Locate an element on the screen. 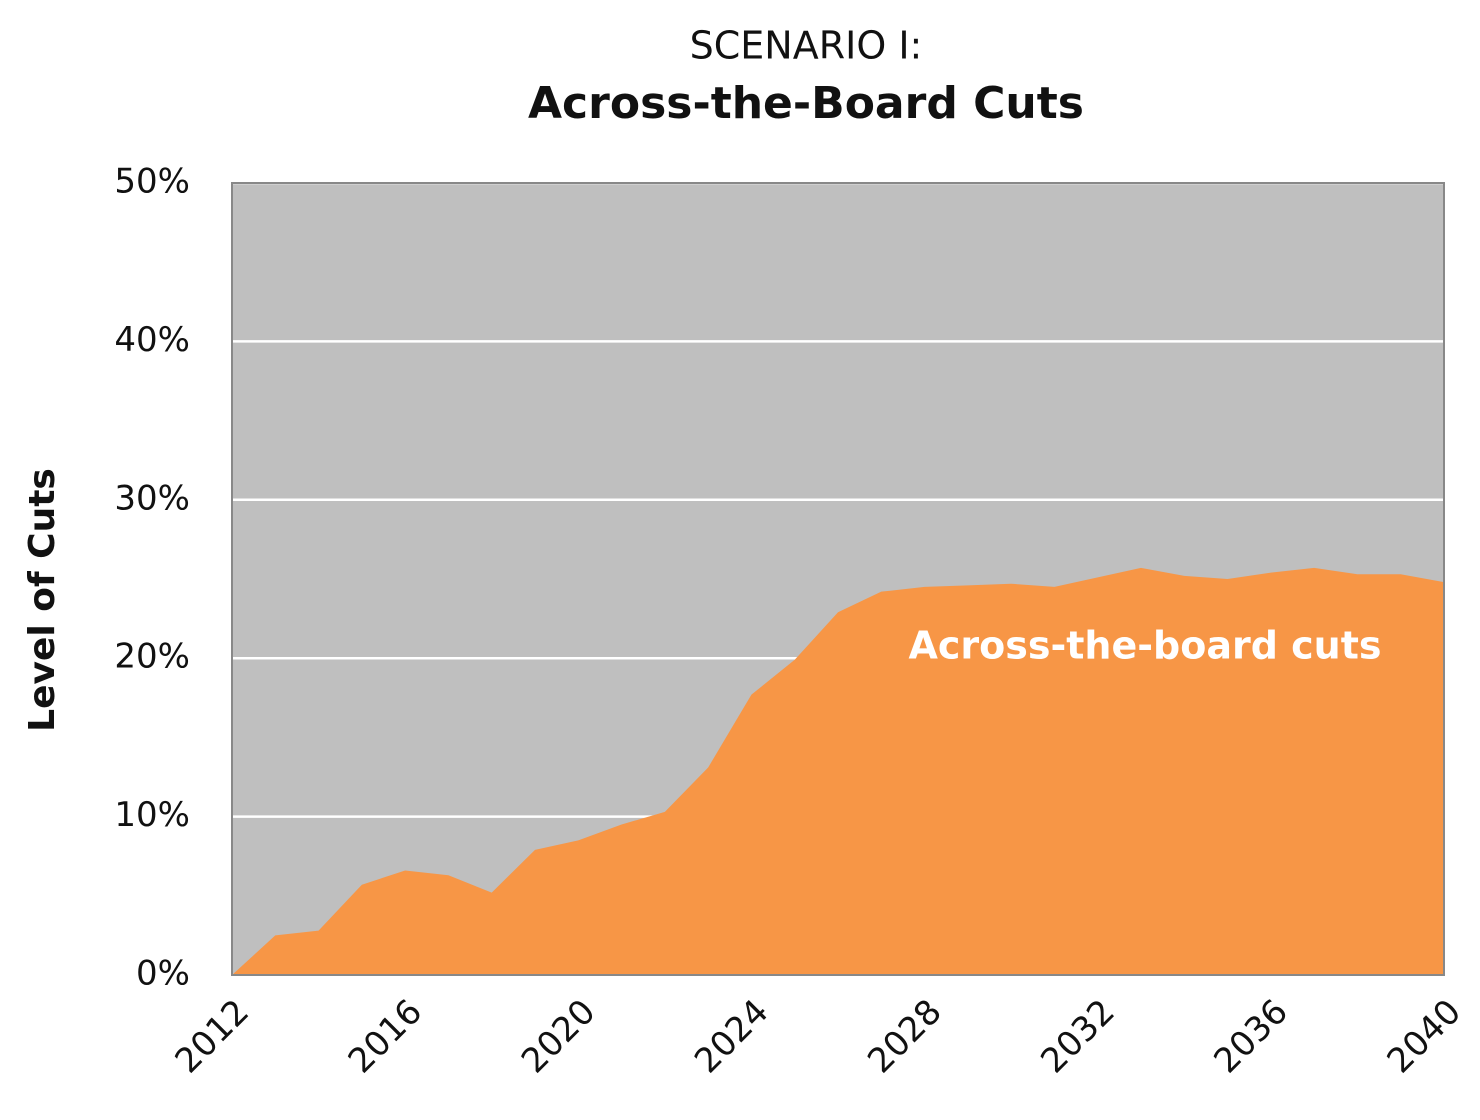 The height and width of the screenshot is (1120, 1480). x-tick-label: 2012 is located at coordinates (212, 1036).